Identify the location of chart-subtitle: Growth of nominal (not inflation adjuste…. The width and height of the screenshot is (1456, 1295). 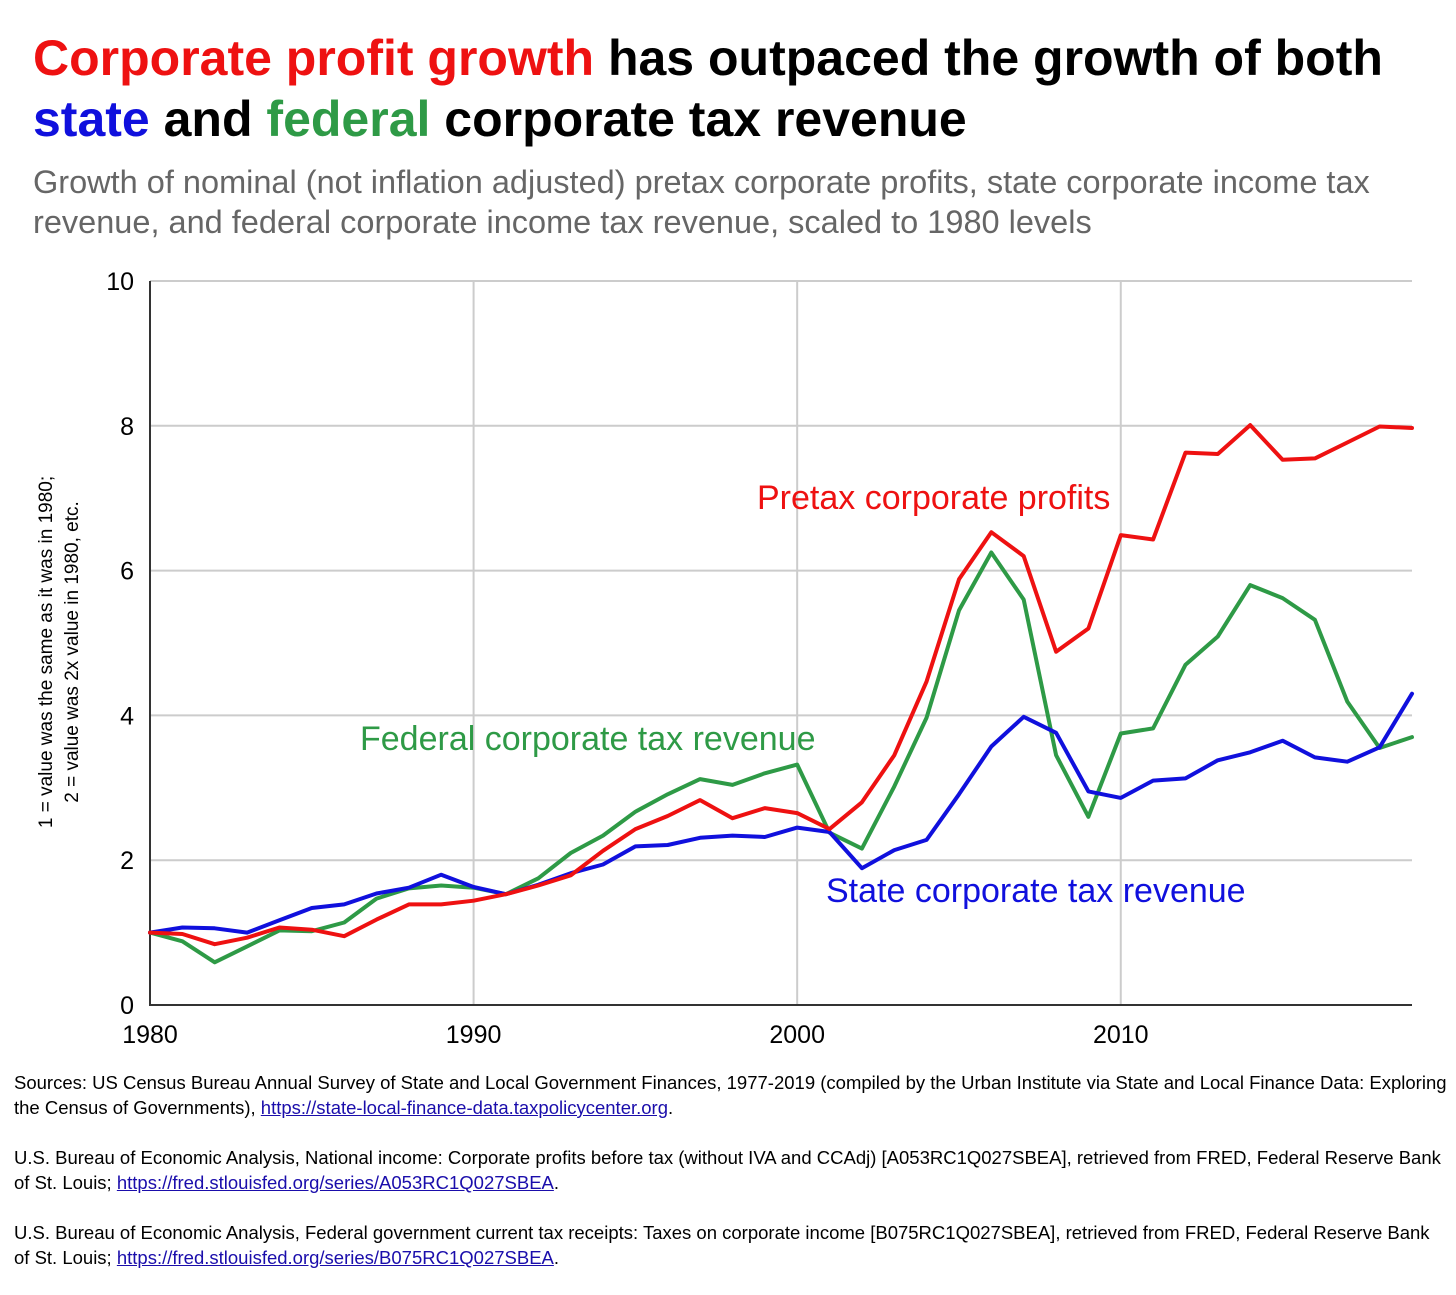
(701, 202).